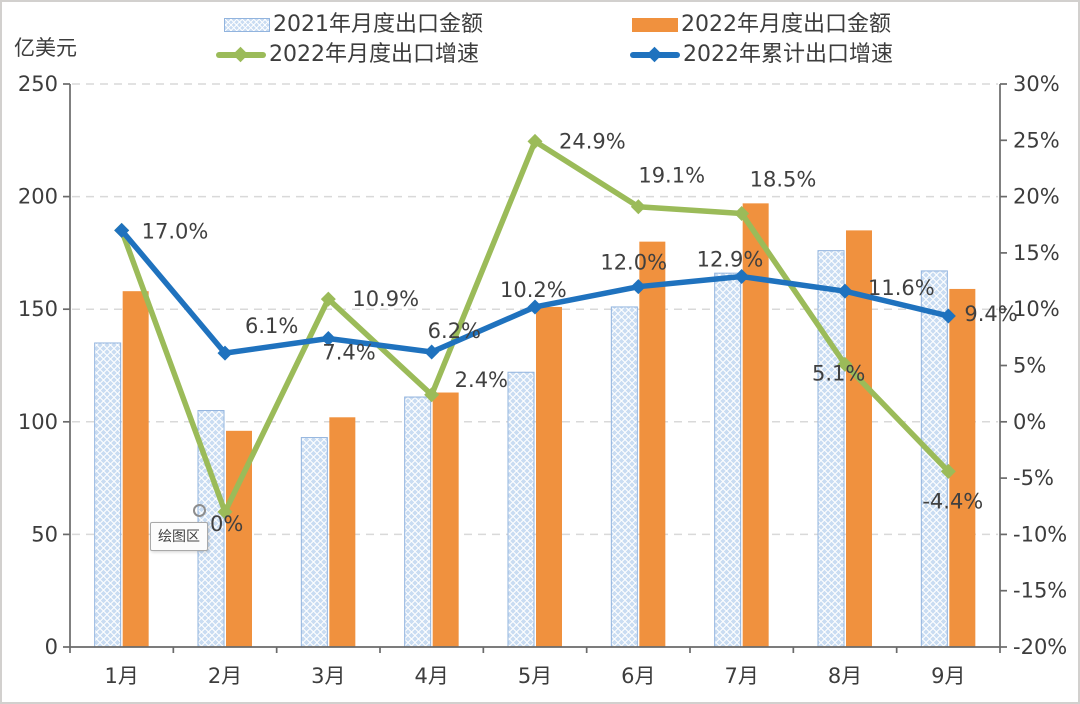 This screenshot has width=1080, height=704. What do you see at coordinates (226, 524) in the screenshot?
I see `data-label-2022年月度出口增速-2月: 0%` at bounding box center [226, 524].